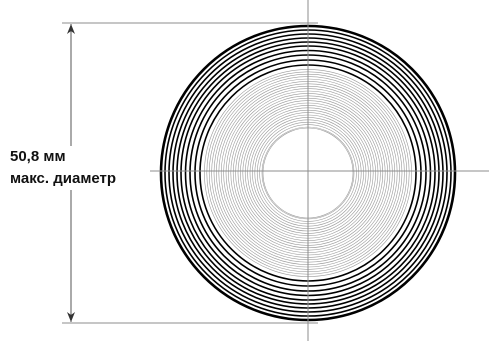  I want to click on diameter-caption: макс. диаметр, so click(63, 178).